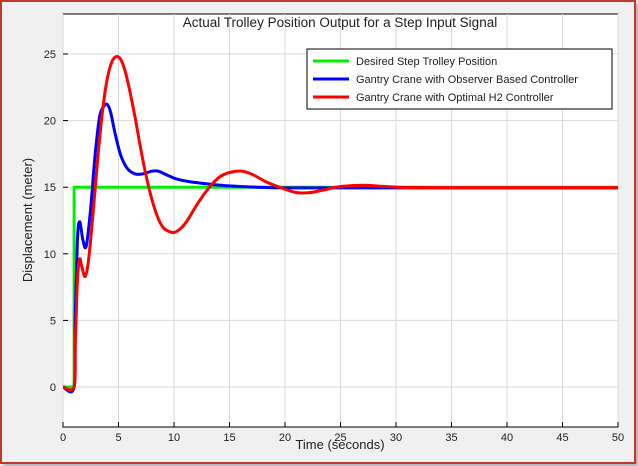 This screenshot has height=466, width=638. What do you see at coordinates (507, 438) in the screenshot?
I see `x-tick-label: 40` at bounding box center [507, 438].